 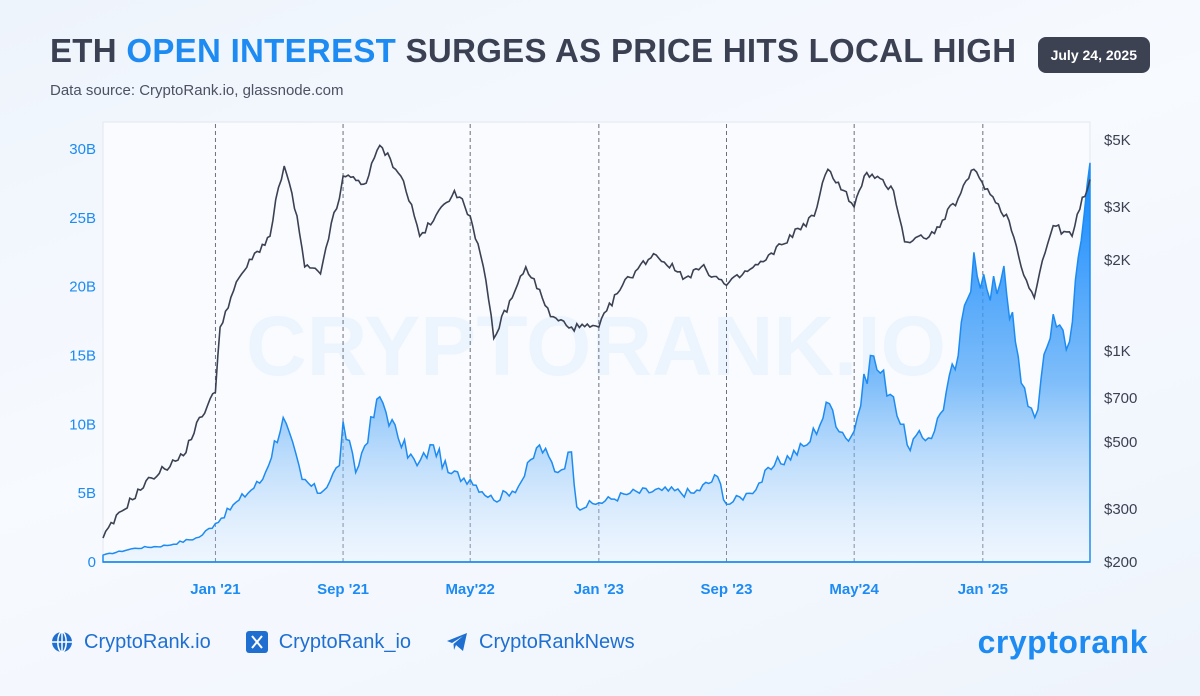 I want to click on y-right-tick-2: $500, so click(x=1120, y=442).